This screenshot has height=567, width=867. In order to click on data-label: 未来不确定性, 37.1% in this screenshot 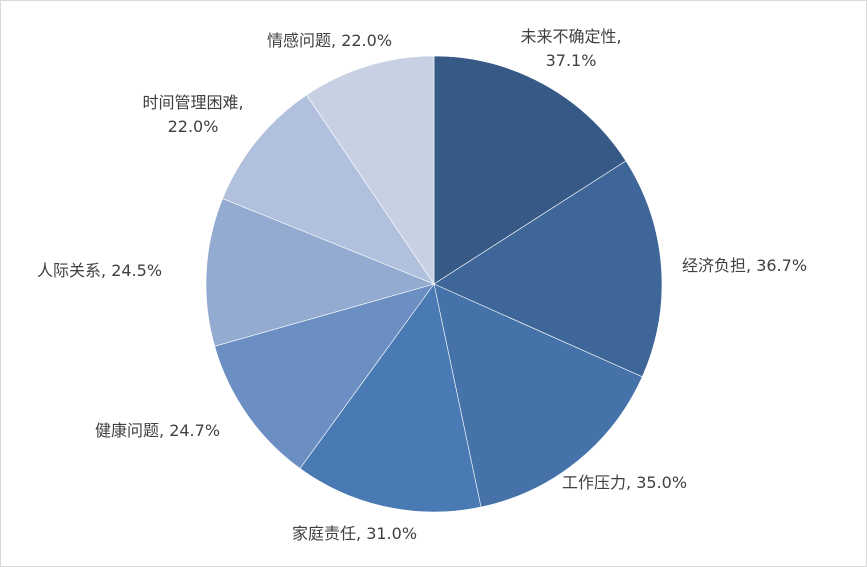, I will do `click(571, 48)`.